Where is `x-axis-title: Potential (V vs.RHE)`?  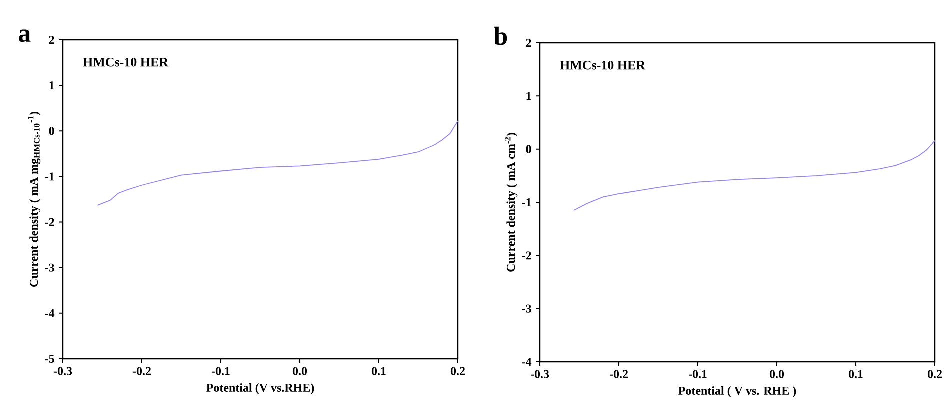
x-axis-title: Potential (V vs.RHE) is located at coordinates (260, 389).